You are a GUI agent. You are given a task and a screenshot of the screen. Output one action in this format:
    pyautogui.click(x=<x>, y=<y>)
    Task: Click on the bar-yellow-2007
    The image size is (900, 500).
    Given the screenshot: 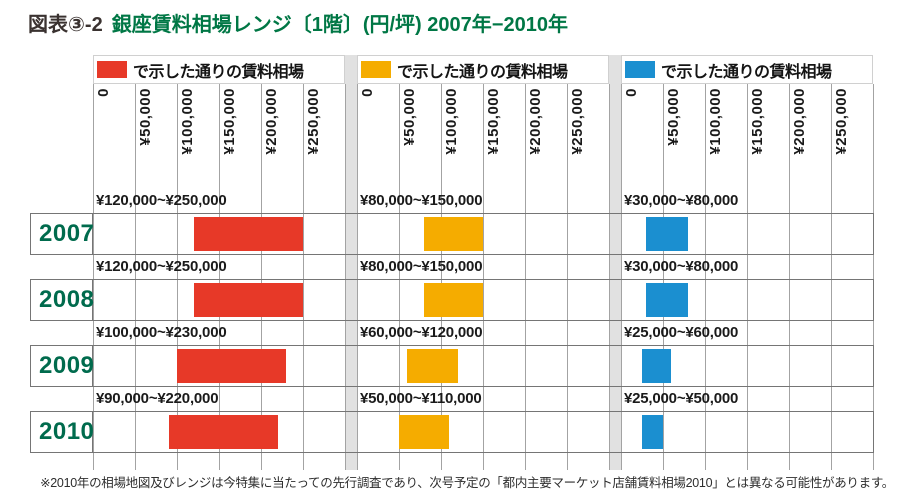 What is the action you would take?
    pyautogui.click(x=453, y=234)
    